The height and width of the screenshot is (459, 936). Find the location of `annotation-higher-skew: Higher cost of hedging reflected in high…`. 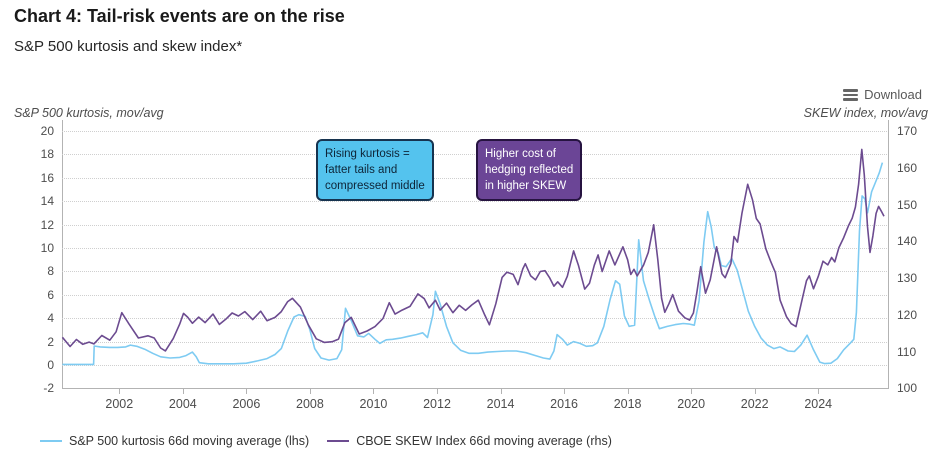

annotation-higher-skew: Higher cost of hedging reflected in high… is located at coordinates (529, 170).